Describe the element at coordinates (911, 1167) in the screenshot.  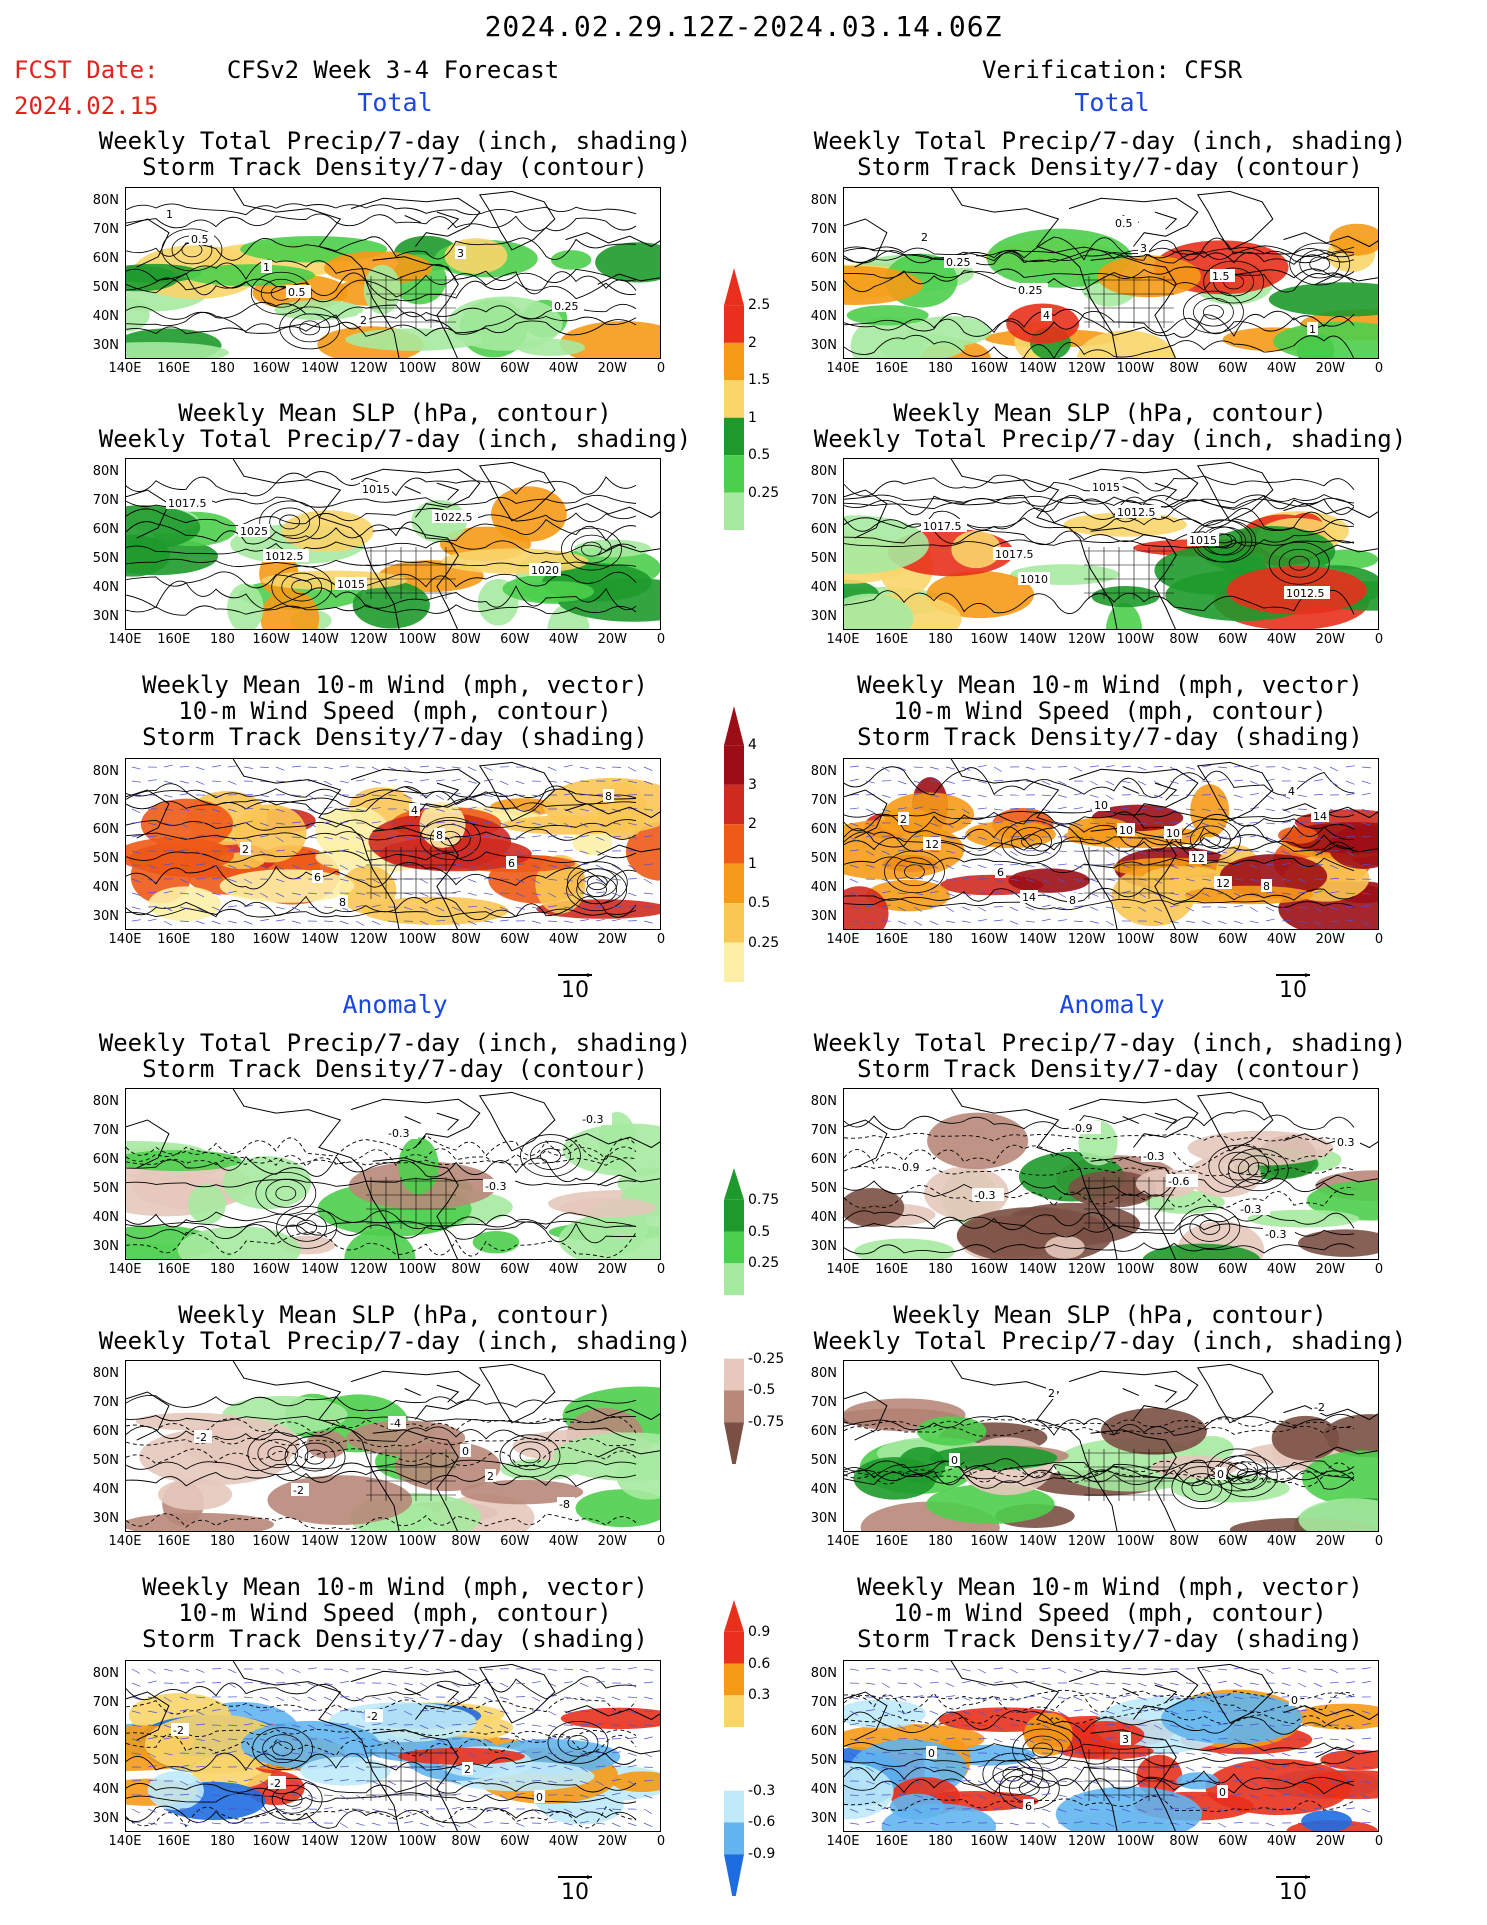
I see `contour-label: 0.9` at that location.